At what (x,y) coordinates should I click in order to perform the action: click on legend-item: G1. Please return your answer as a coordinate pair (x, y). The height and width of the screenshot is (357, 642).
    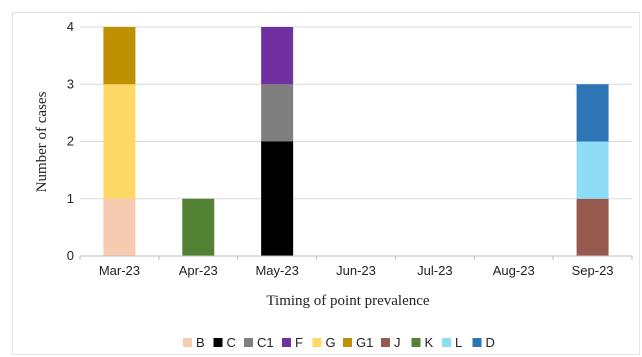
    Looking at the image, I should click on (358, 342).